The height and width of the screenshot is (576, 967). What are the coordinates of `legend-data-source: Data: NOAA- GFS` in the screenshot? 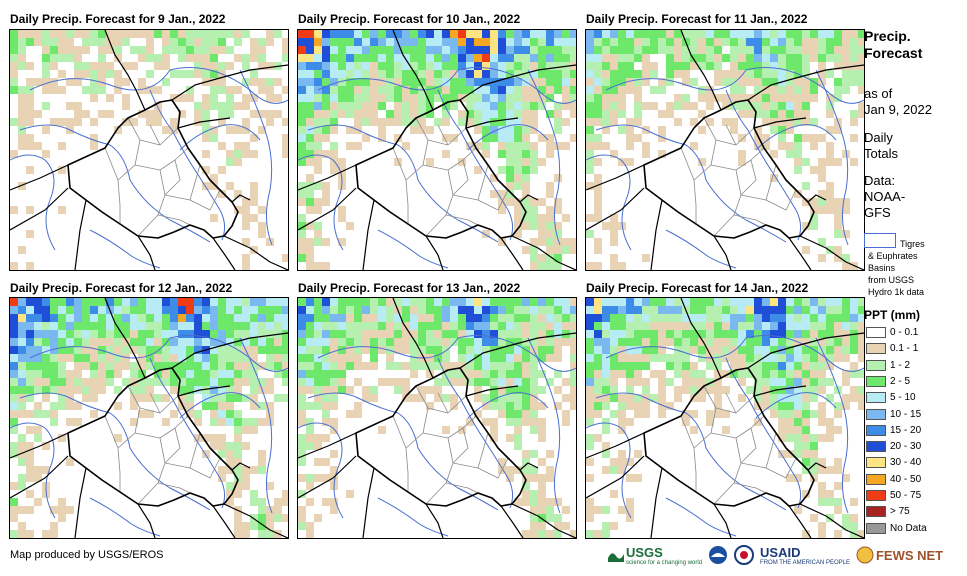 It's located at (885, 196).